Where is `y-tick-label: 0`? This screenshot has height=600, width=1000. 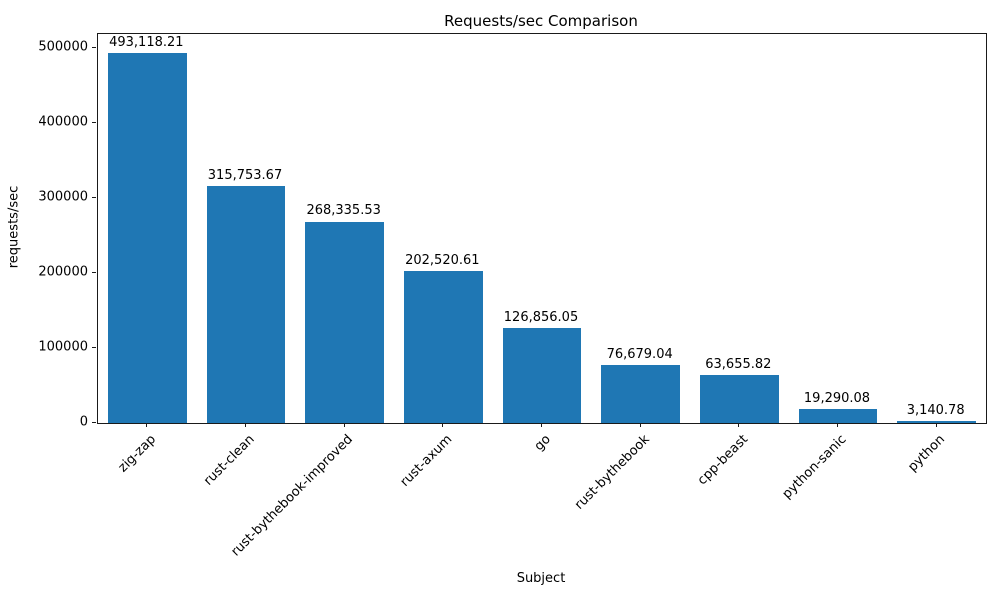
y-tick-label: 0 is located at coordinates (83, 422).